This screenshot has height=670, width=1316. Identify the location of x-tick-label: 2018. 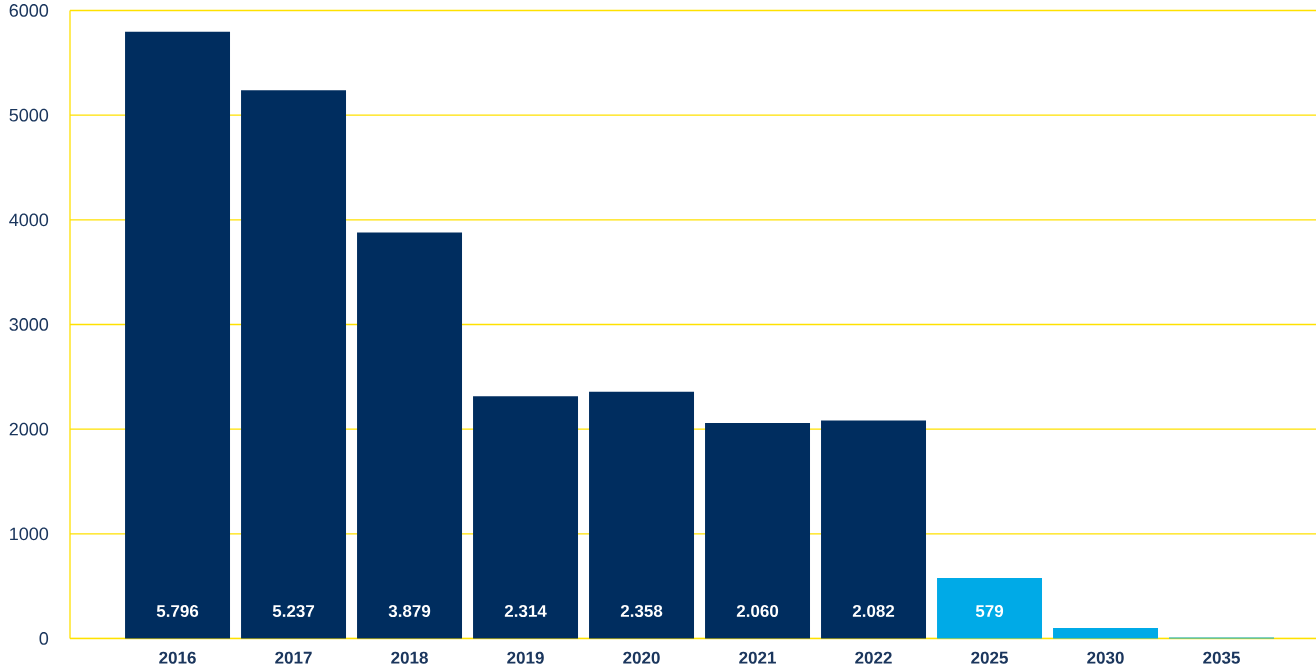
(409, 657).